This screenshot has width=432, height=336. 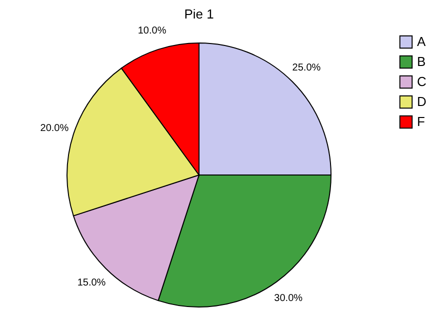 I want to click on data-label: 10.0%, so click(x=152, y=30).